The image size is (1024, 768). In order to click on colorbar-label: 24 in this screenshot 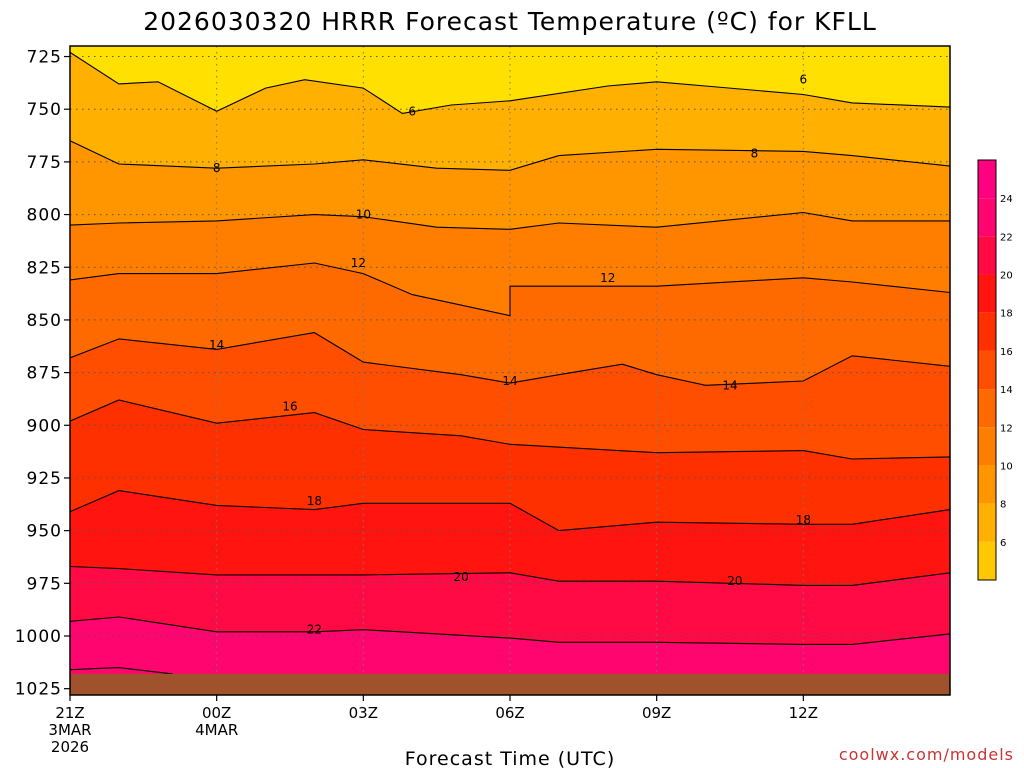, I will do `click(1006, 199)`.